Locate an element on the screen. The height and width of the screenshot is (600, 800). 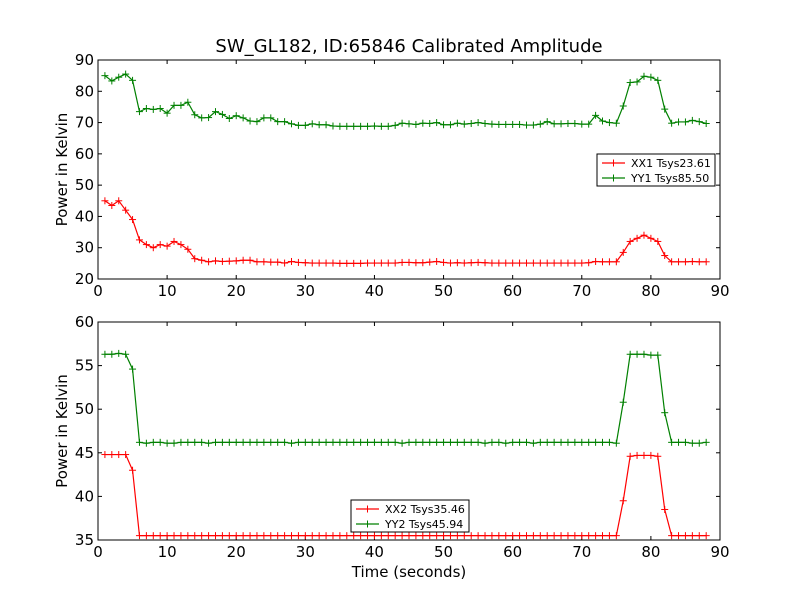
y-axis-label: Power in Kelvin is located at coordinates (62, 170).